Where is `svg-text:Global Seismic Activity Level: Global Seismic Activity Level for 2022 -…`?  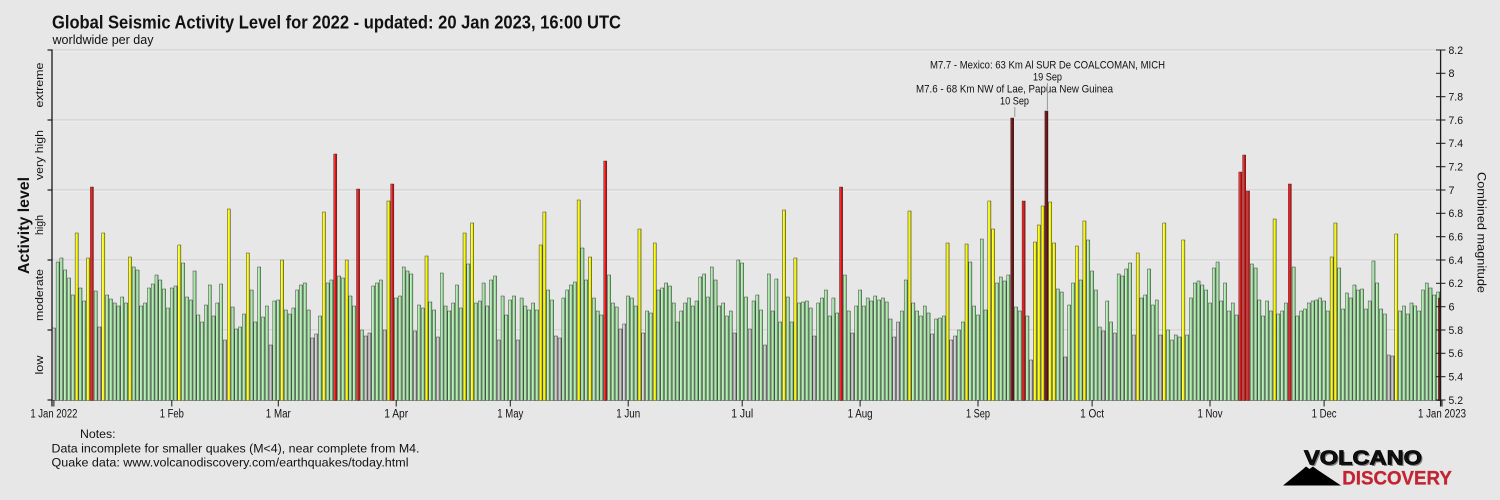
svg-text:Global Seismic Activity Level: Global Seismic Activity Level for 2022 -… is located at coordinates (336, 21).